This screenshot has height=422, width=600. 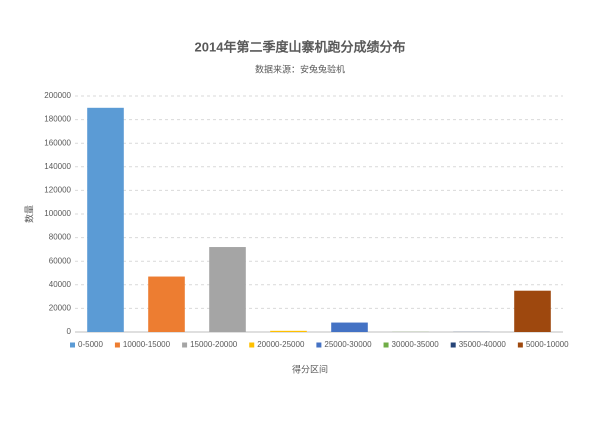 I want to click on y-tick-label: 20000, so click(x=60, y=308).